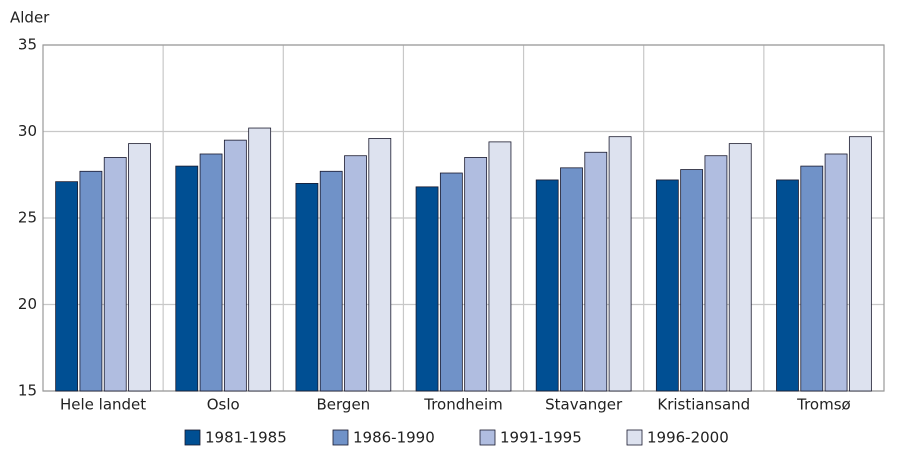 Image resolution: width=899 pixels, height=455 pixels. Describe the element at coordinates (703, 405) in the screenshot. I see `x-tick-label: Kristiansand` at that location.